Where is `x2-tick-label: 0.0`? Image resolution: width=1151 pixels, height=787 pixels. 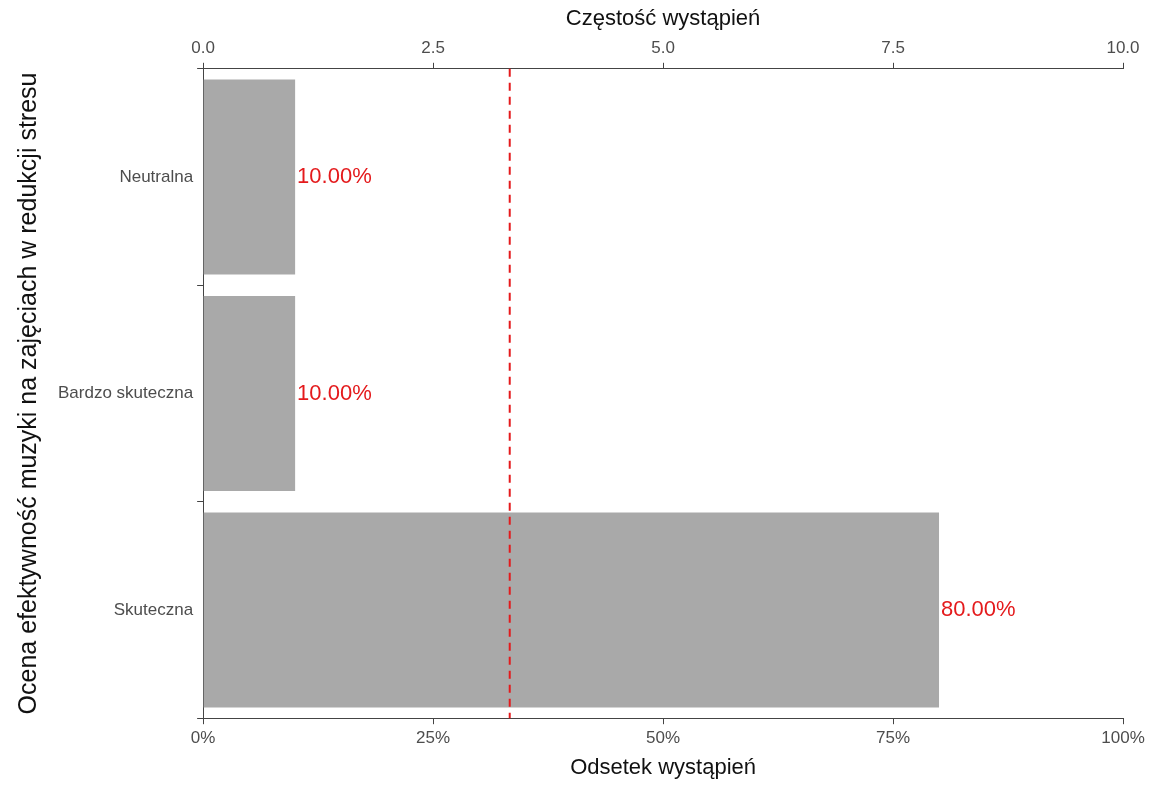
x2-tick-label: 0.0 is located at coordinates (203, 48).